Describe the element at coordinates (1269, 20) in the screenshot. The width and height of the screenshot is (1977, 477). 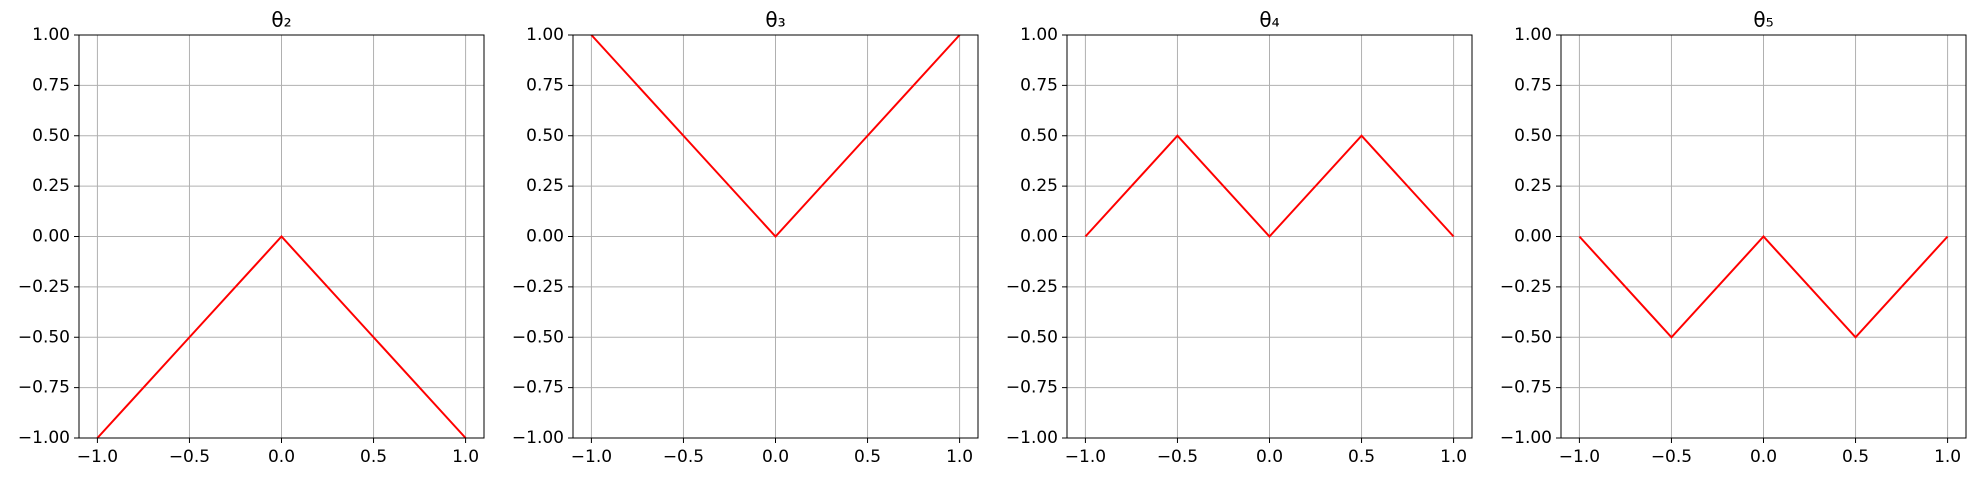
I see `subplot-title: θ₄` at that location.